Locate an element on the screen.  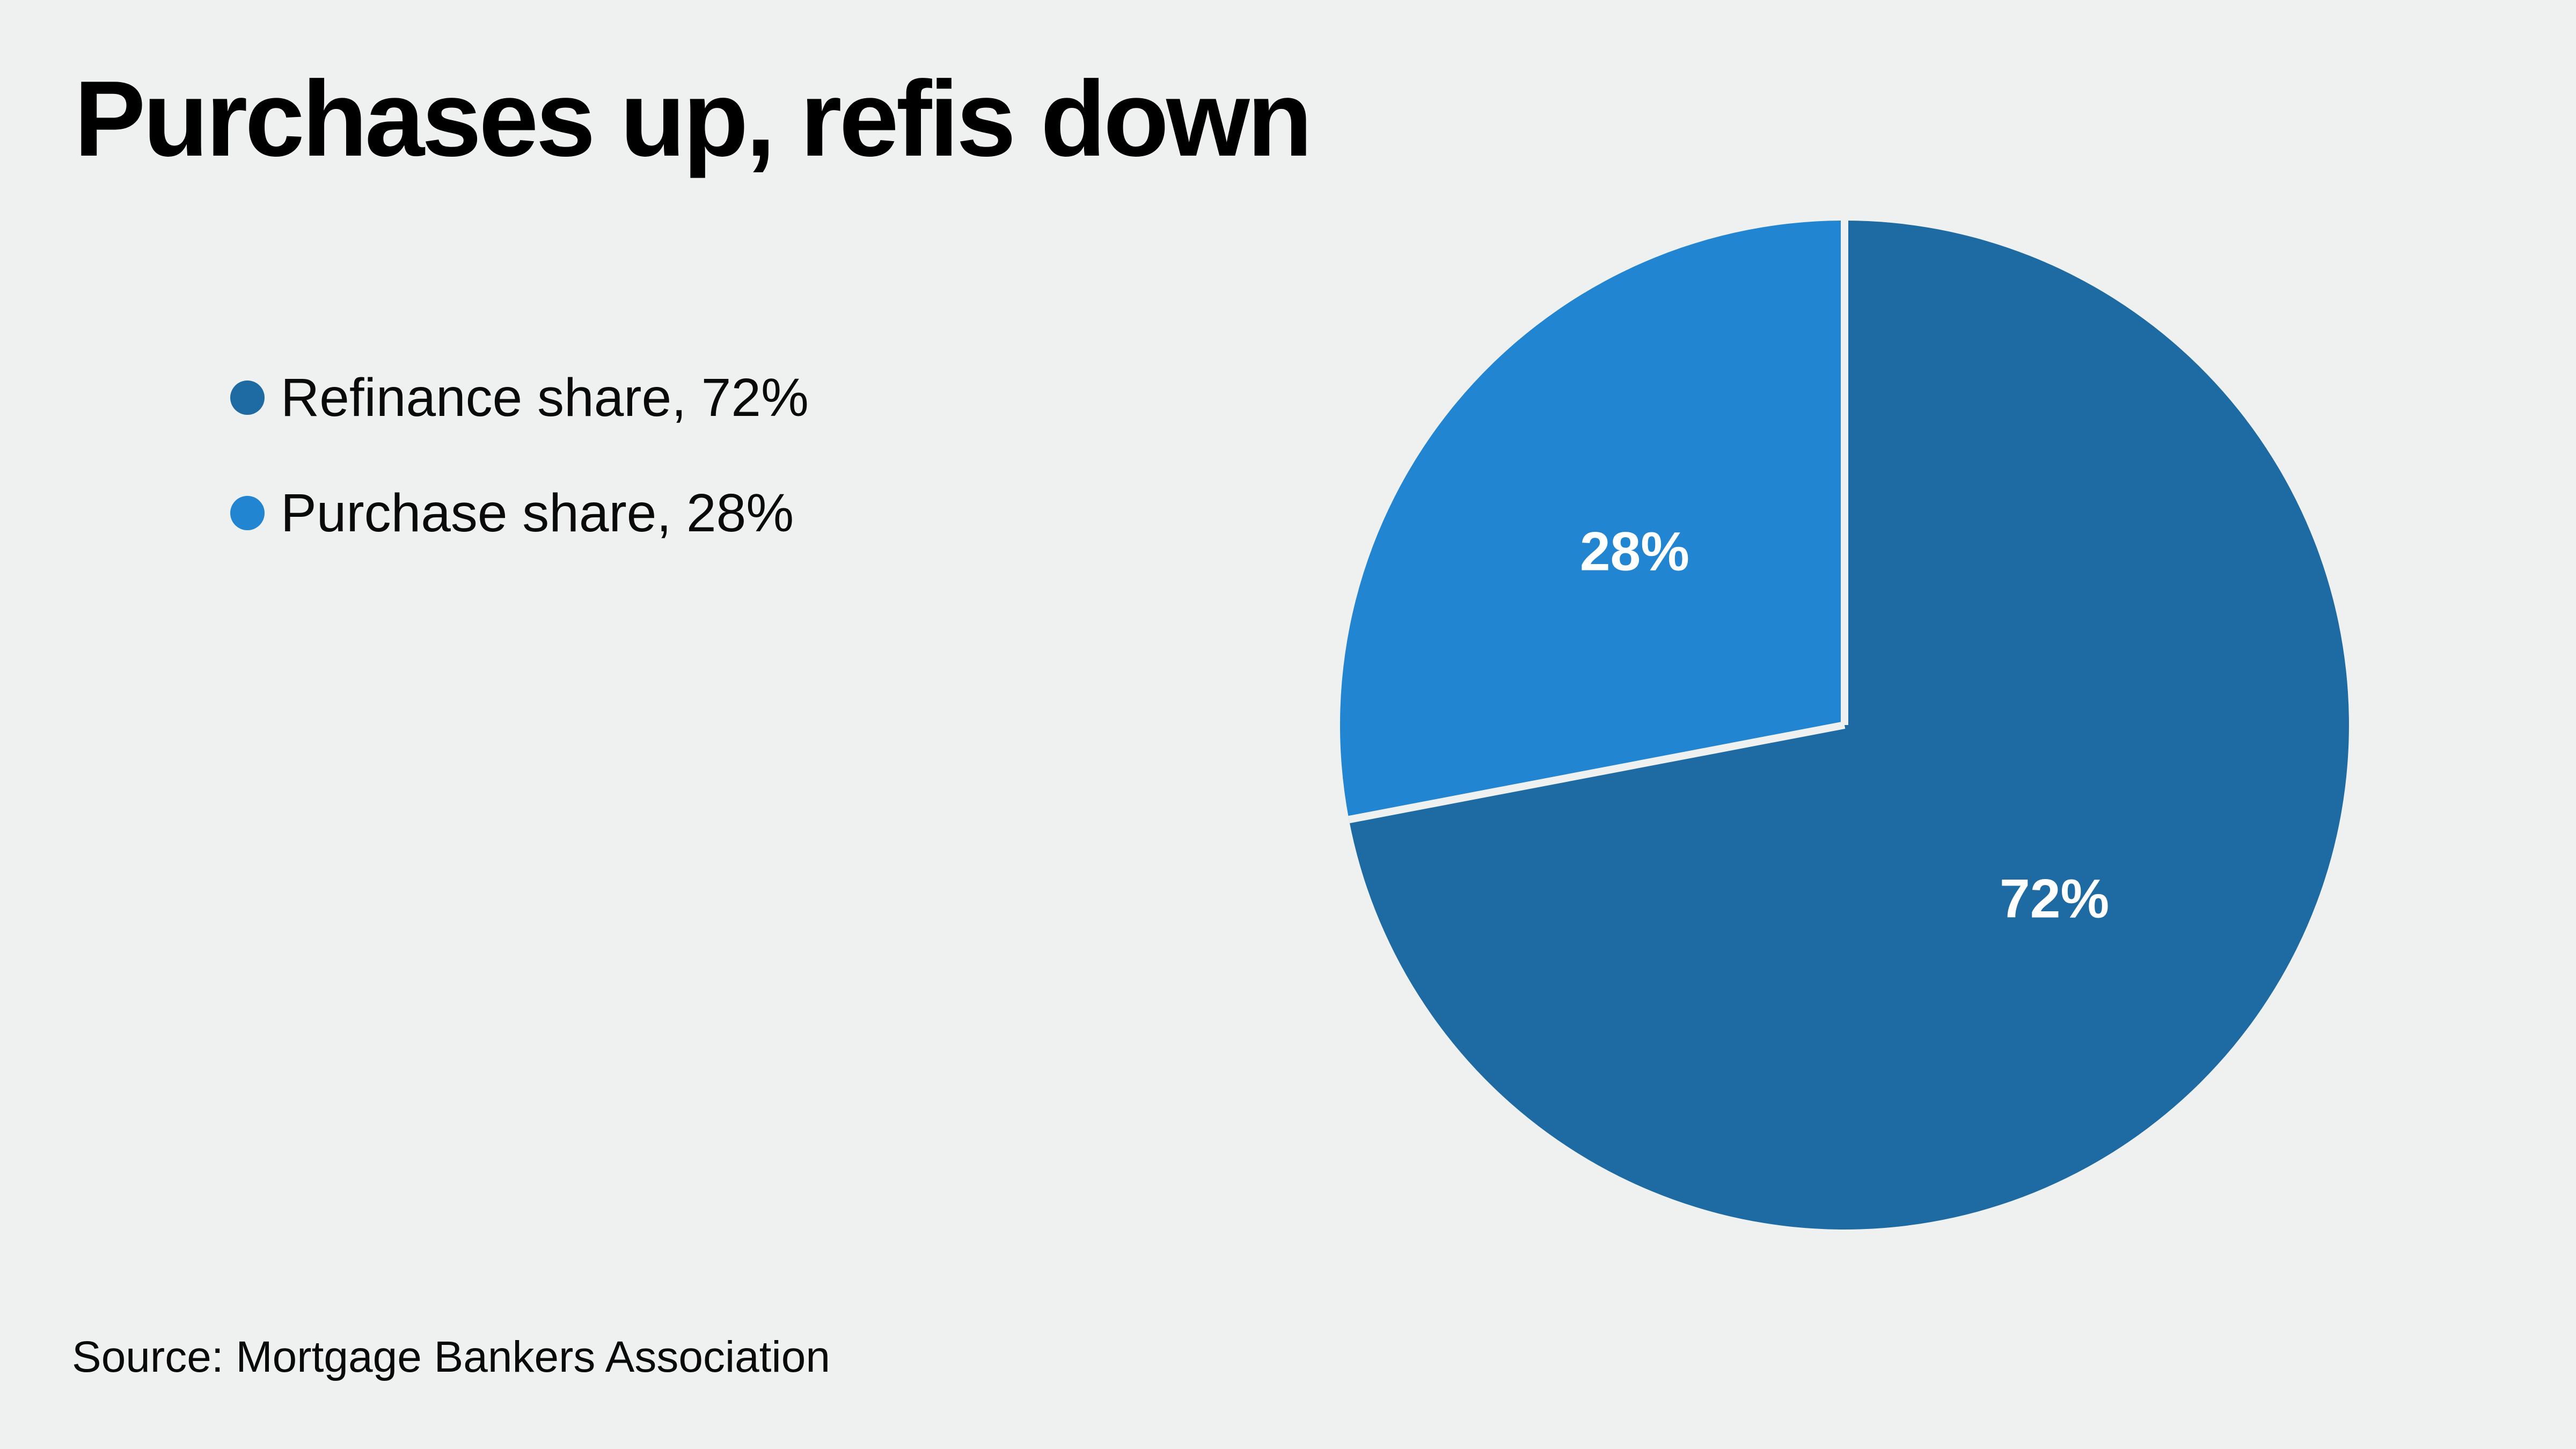
pie-slice-divider is located at coordinates (1597, 772).